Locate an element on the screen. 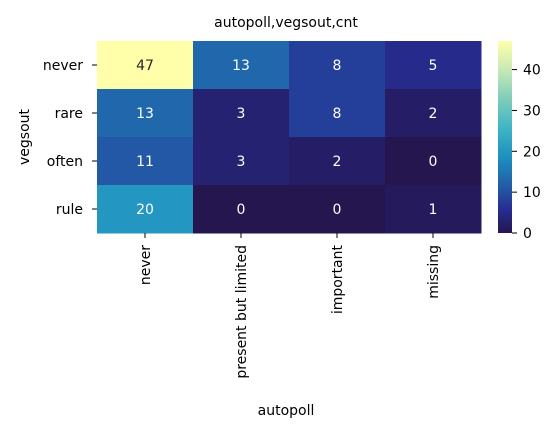  x-axis-label: autopoll is located at coordinates (286, 411).